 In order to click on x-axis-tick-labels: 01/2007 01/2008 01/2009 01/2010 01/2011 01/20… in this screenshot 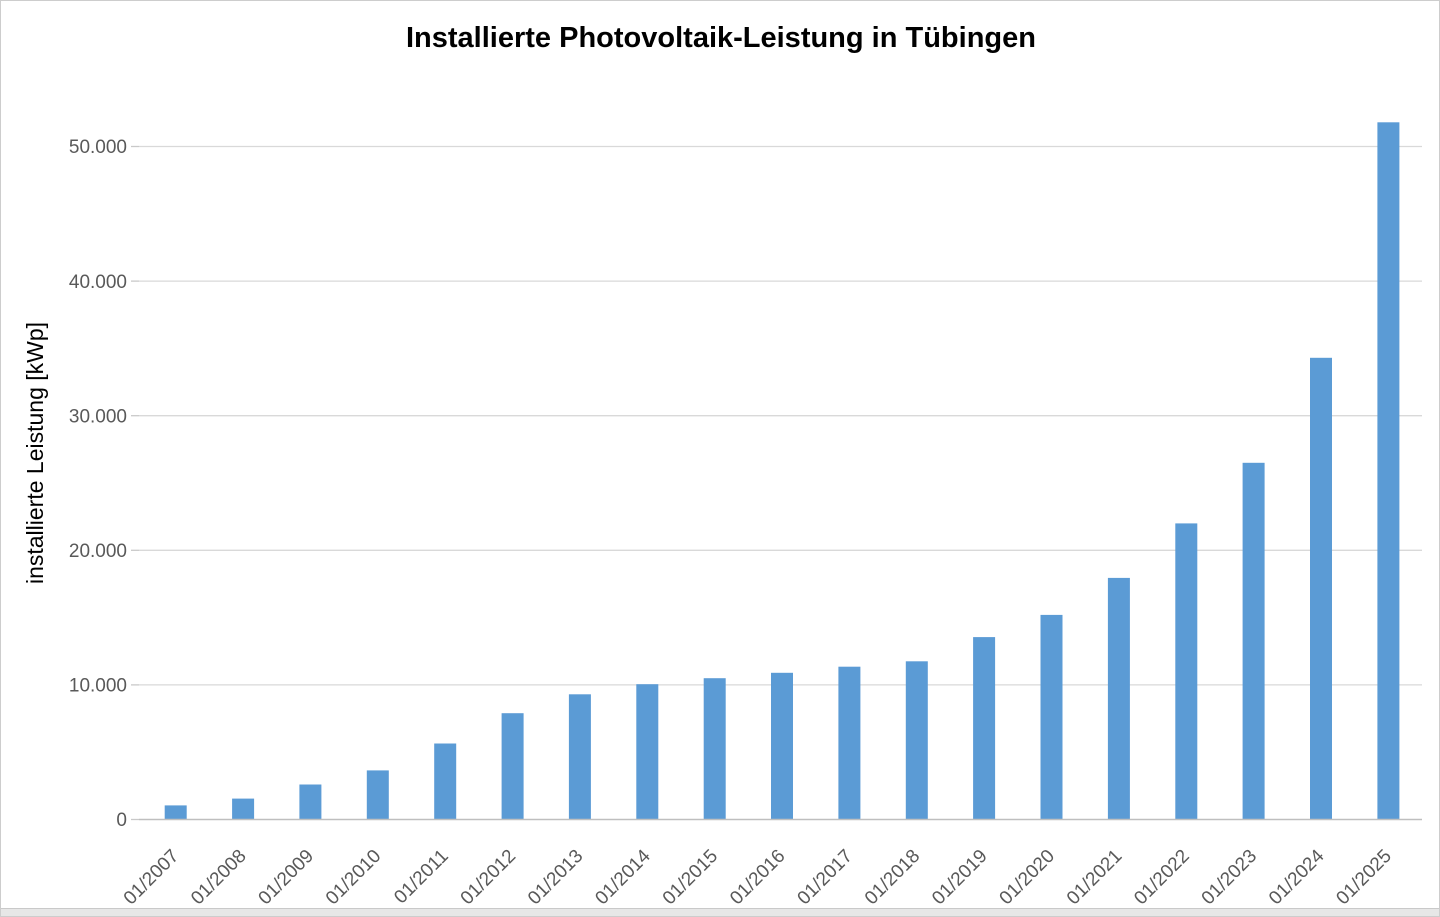, I will do `click(758, 877)`.